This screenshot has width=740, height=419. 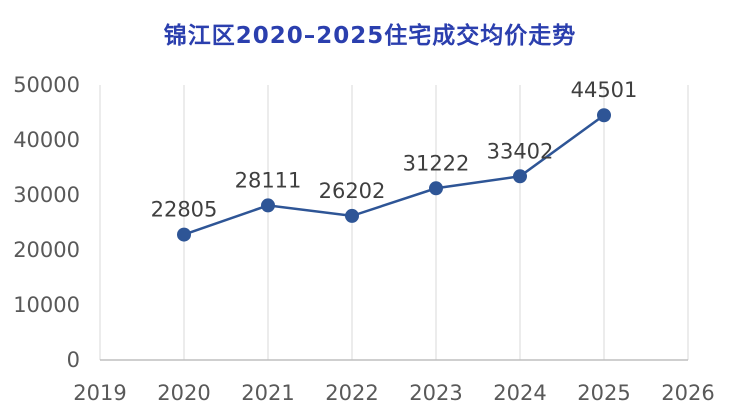 I want to click on data-label: 22805, so click(x=184, y=210).